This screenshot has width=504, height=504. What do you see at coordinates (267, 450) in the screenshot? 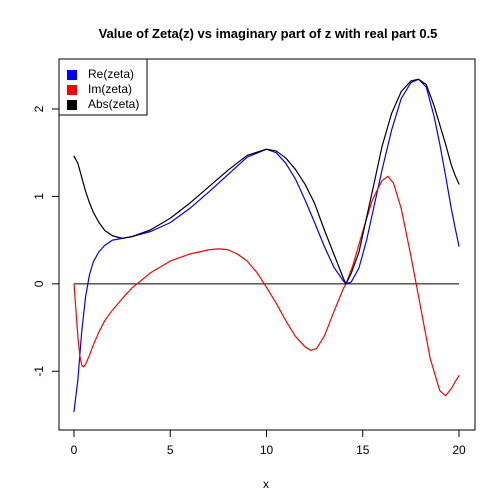
I see `x-tick-label: 10` at bounding box center [267, 450].